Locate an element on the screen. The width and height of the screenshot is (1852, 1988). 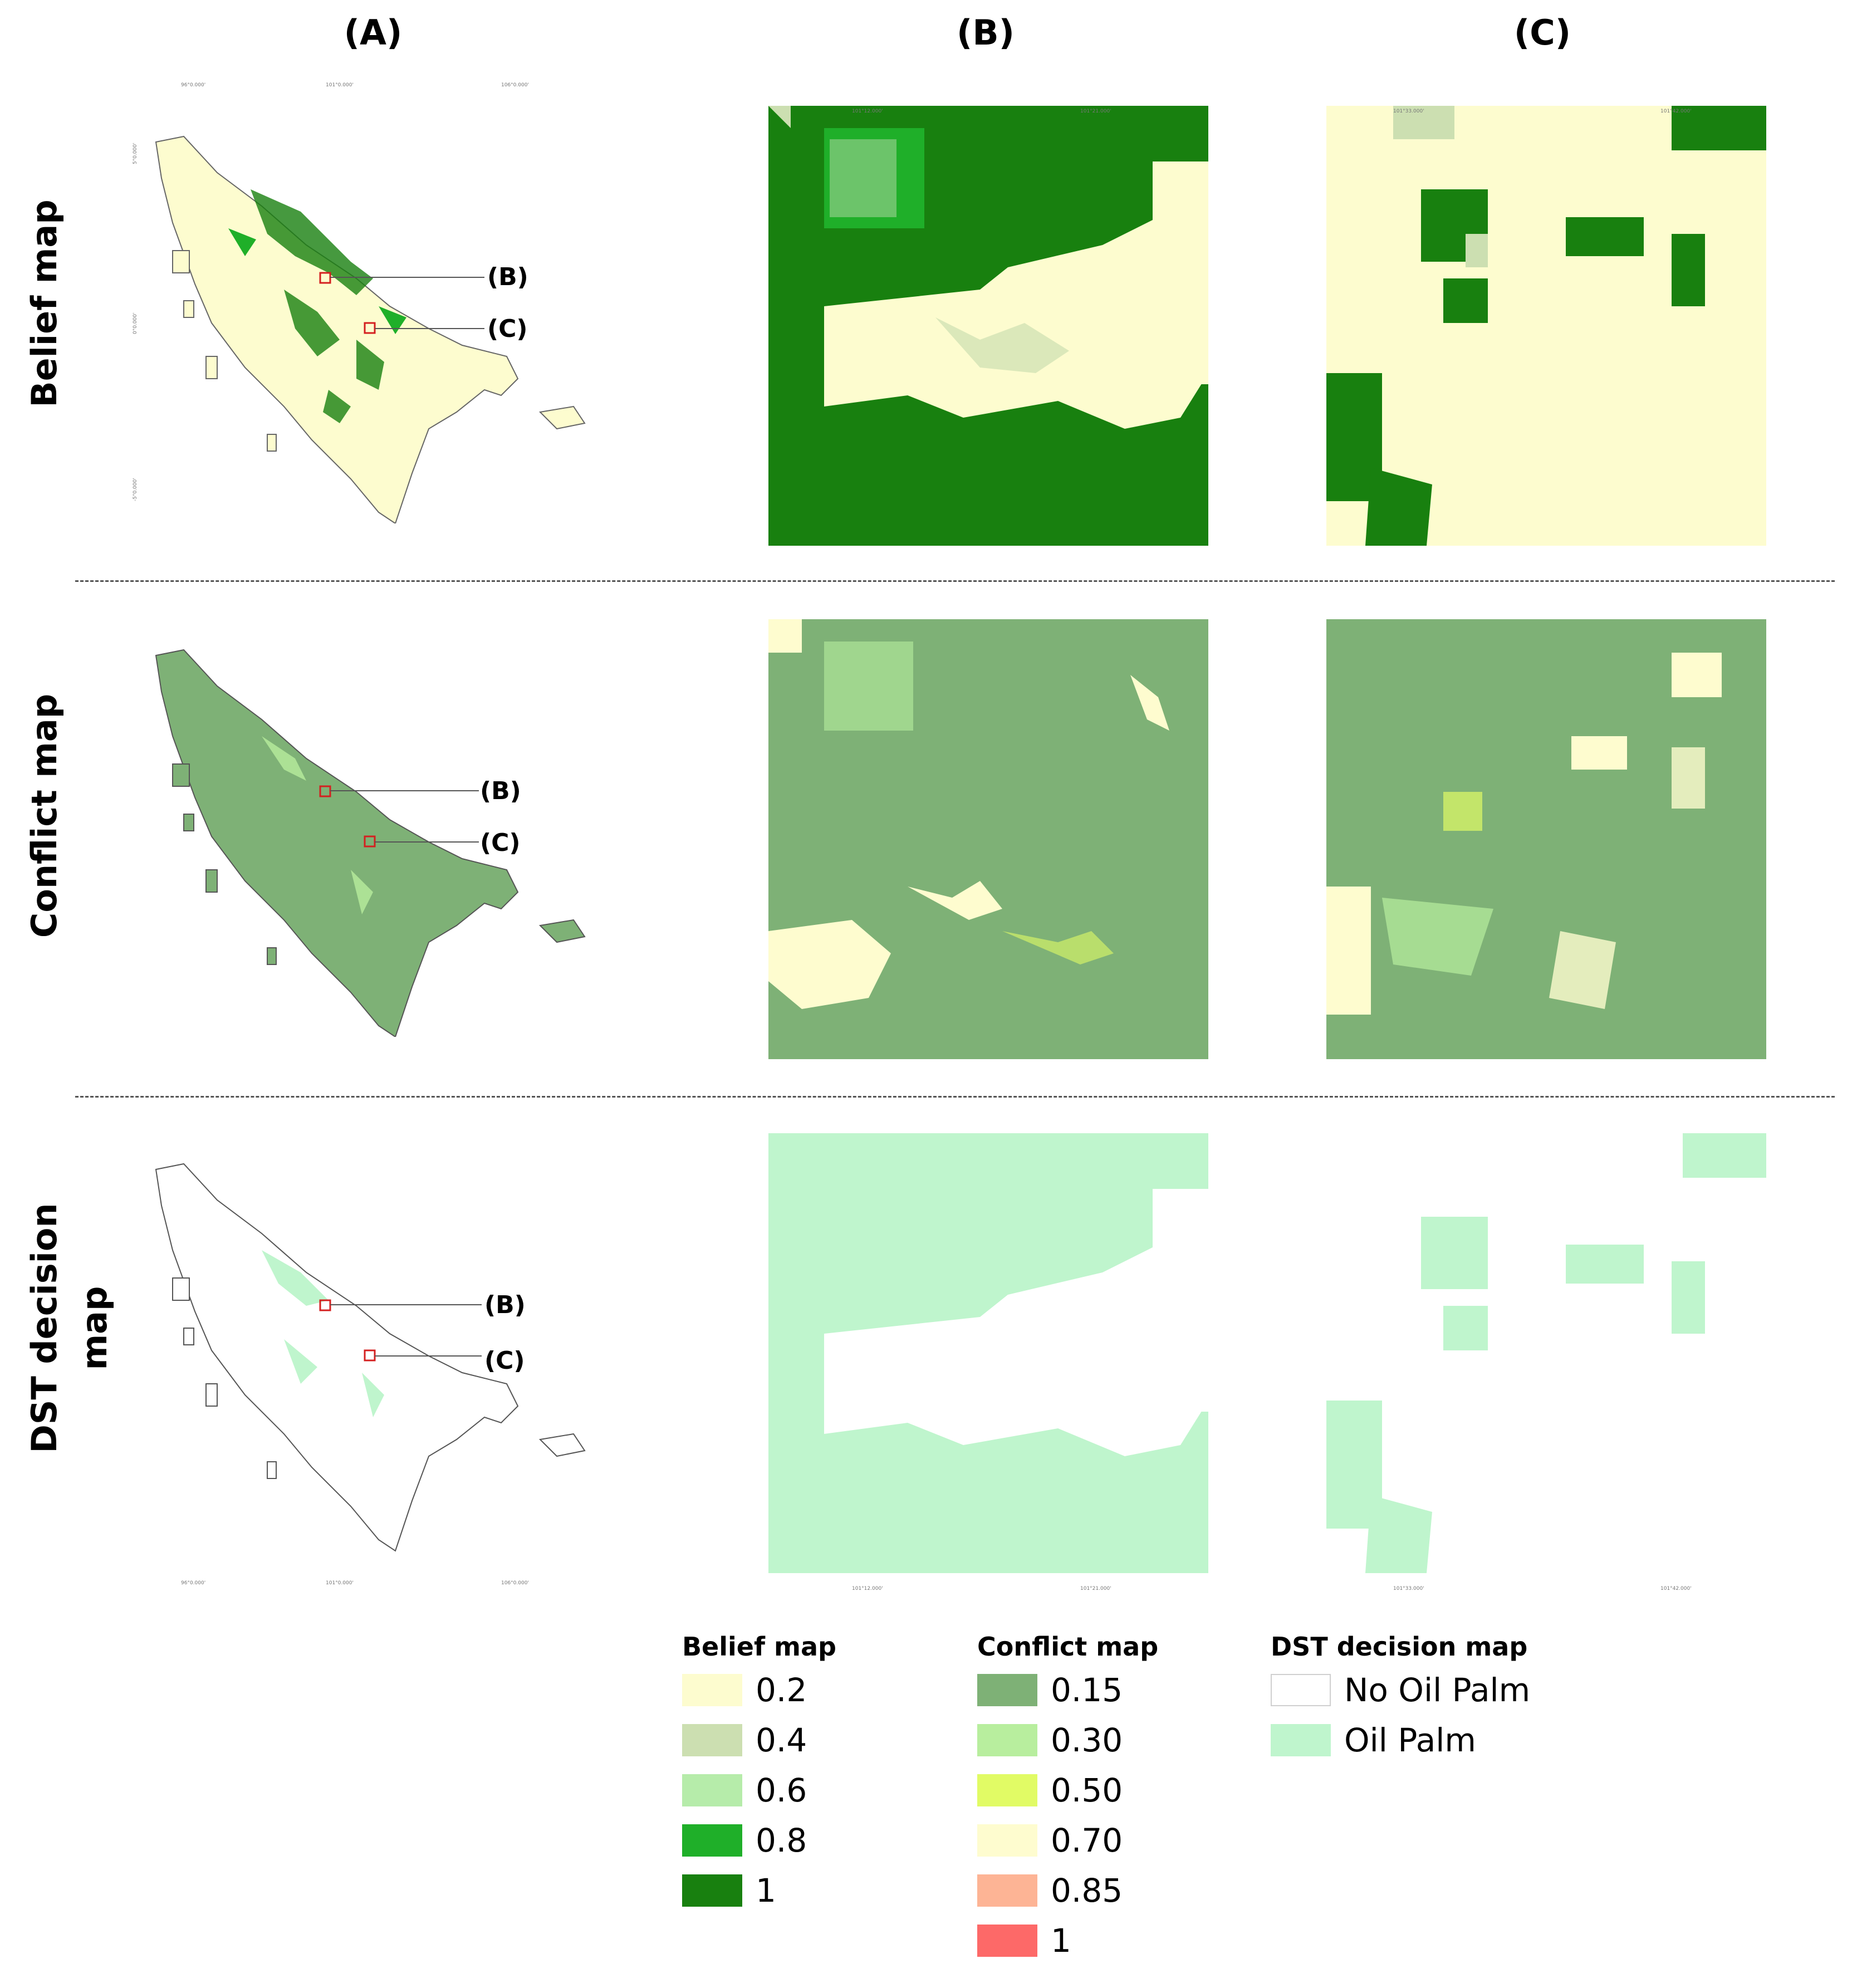
legend-item-conflict-5: 1 is located at coordinates (1068, 1941).